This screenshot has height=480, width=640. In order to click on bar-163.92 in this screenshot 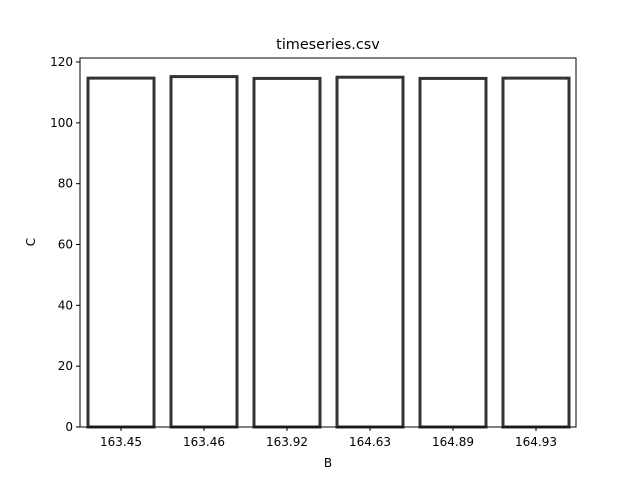, I will do `click(287, 252)`.